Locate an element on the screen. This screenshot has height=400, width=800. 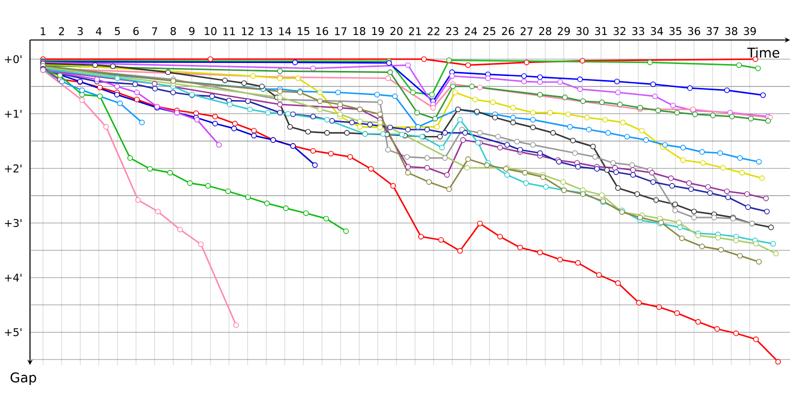
x-tick-label: 2 is located at coordinates (61, 31).